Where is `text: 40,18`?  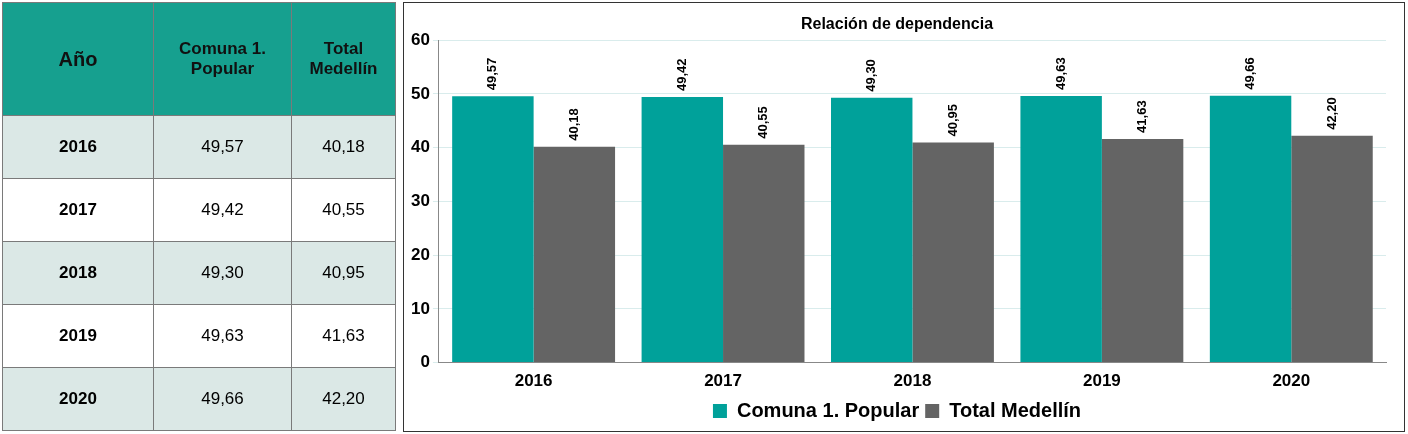 text: 40,18 is located at coordinates (343, 146).